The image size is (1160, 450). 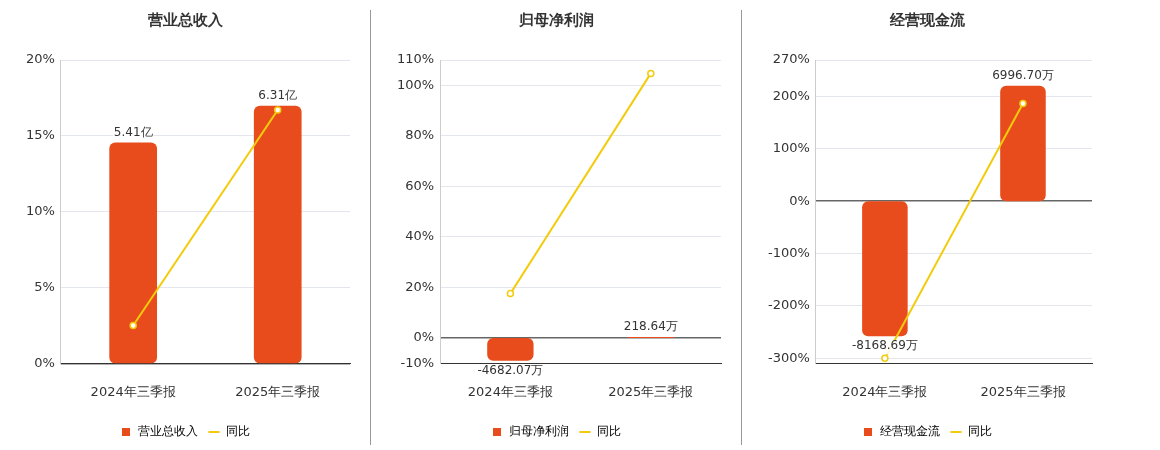 What do you see at coordinates (910, 431) in the screenshot?
I see `legend-label: 经营现金流` at bounding box center [910, 431].